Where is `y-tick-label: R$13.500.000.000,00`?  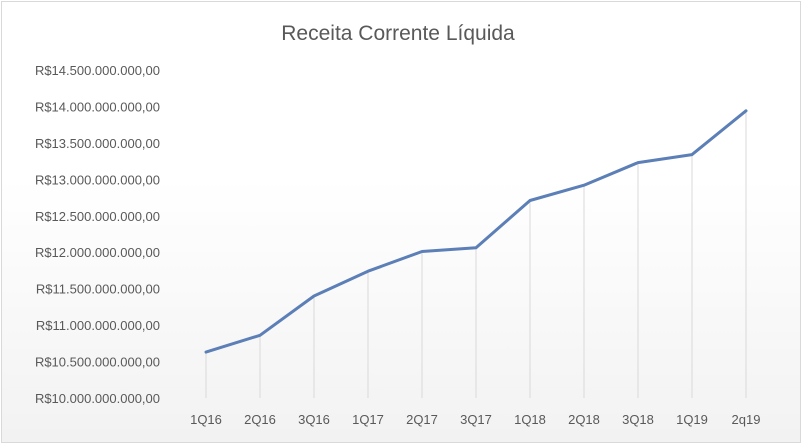 y-tick-label: R$13.500.000.000,00 is located at coordinates (97, 143).